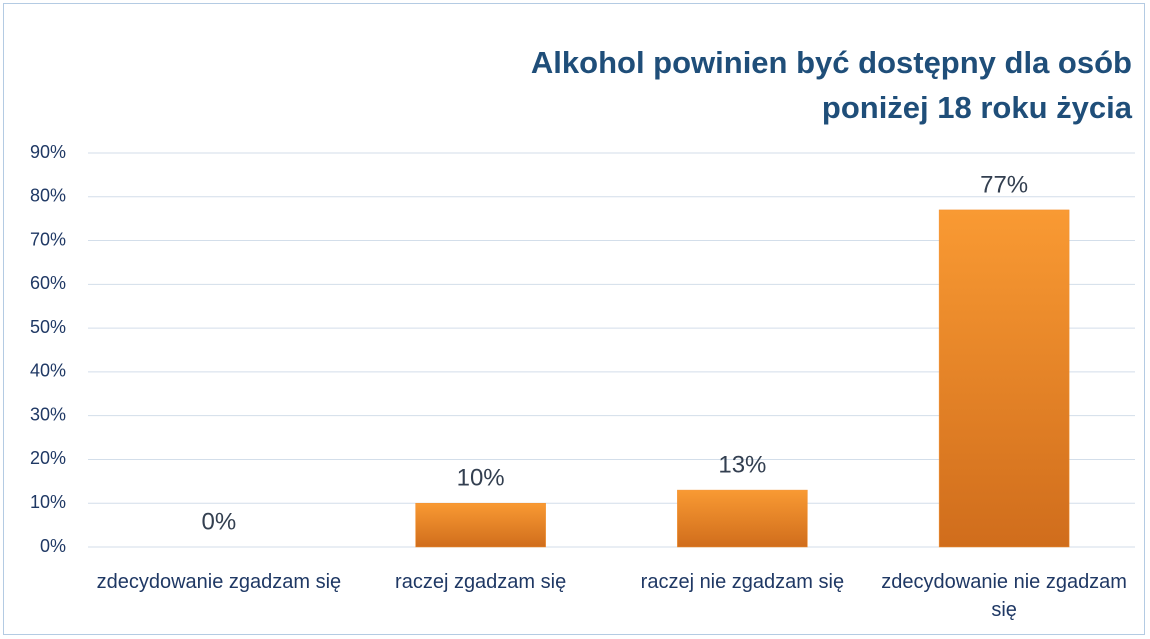  I want to click on x-tick-label: raczej zgadzam się, so click(481, 582).